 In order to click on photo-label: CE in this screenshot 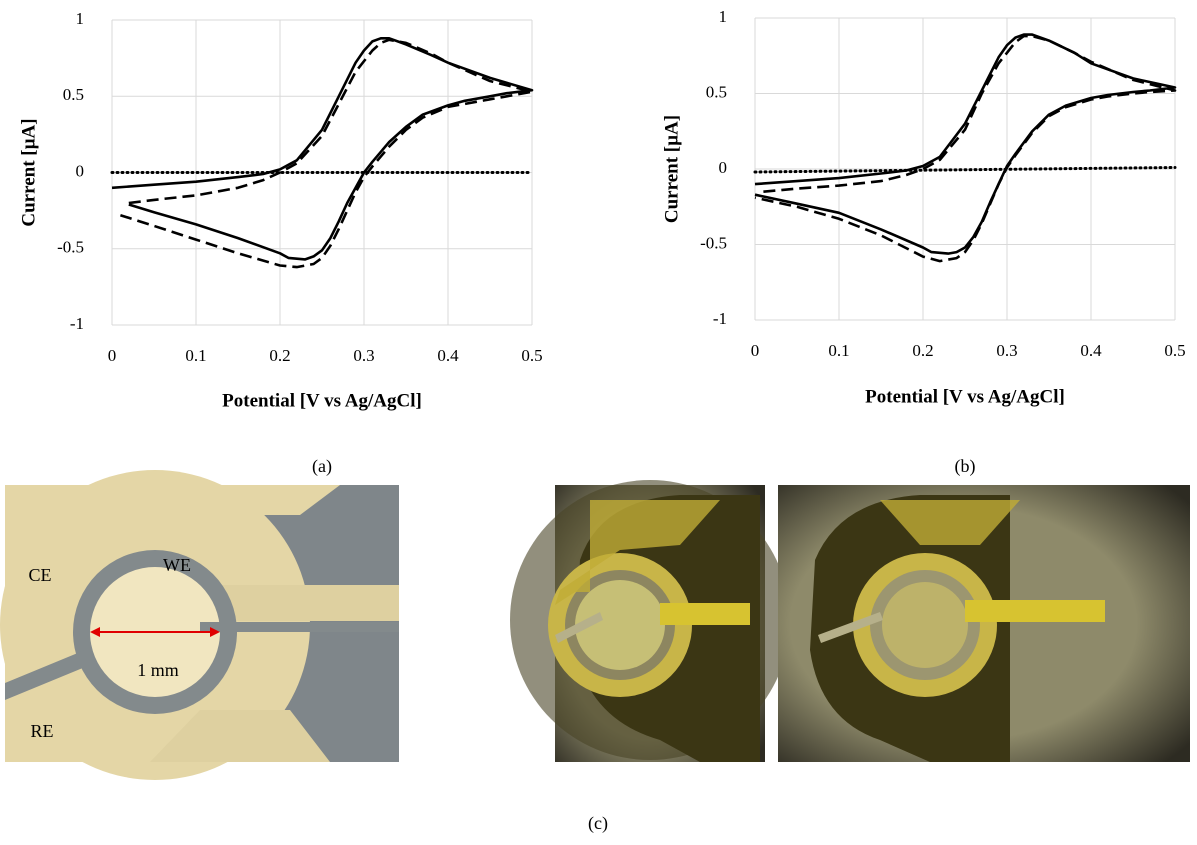, I will do `click(39, 575)`.